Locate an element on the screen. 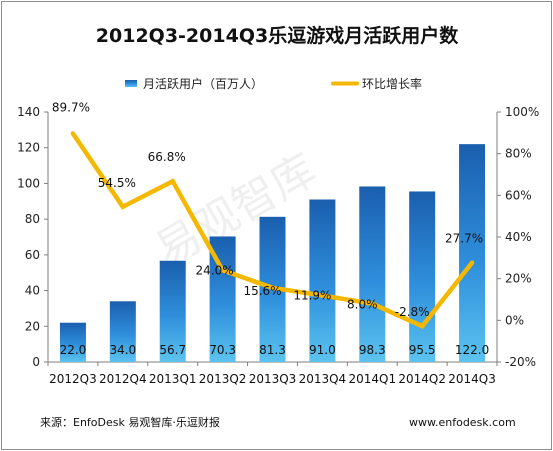  x-tick-label: 2013Q1 is located at coordinates (173, 379).